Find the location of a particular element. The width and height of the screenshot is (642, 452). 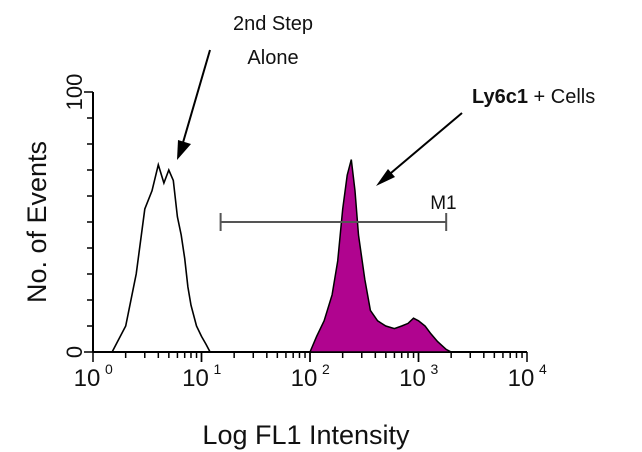

x-tick-label-exponent: 2 is located at coordinates (326, 369).